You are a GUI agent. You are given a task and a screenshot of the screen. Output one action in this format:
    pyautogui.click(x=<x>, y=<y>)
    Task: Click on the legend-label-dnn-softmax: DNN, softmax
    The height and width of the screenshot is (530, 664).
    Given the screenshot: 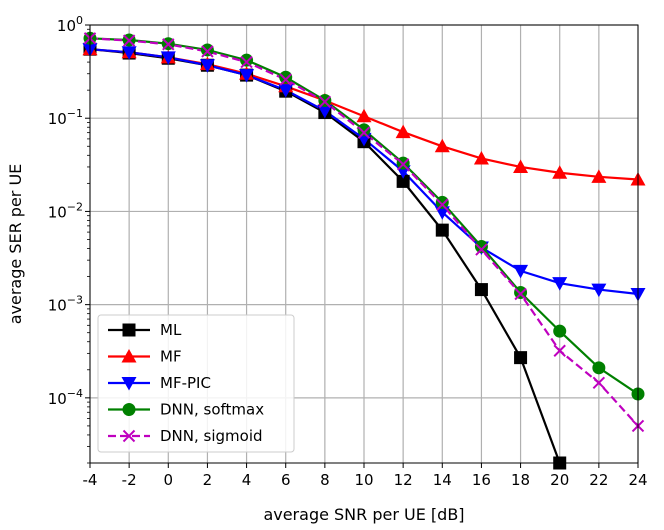 What is the action you would take?
    pyautogui.click(x=212, y=410)
    